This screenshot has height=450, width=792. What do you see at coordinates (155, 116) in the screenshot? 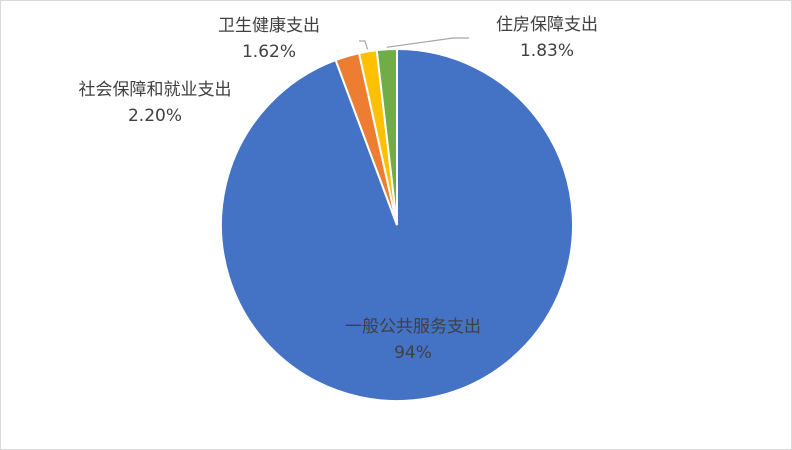
I see `slice-label-value: 2.20%` at bounding box center [155, 116].